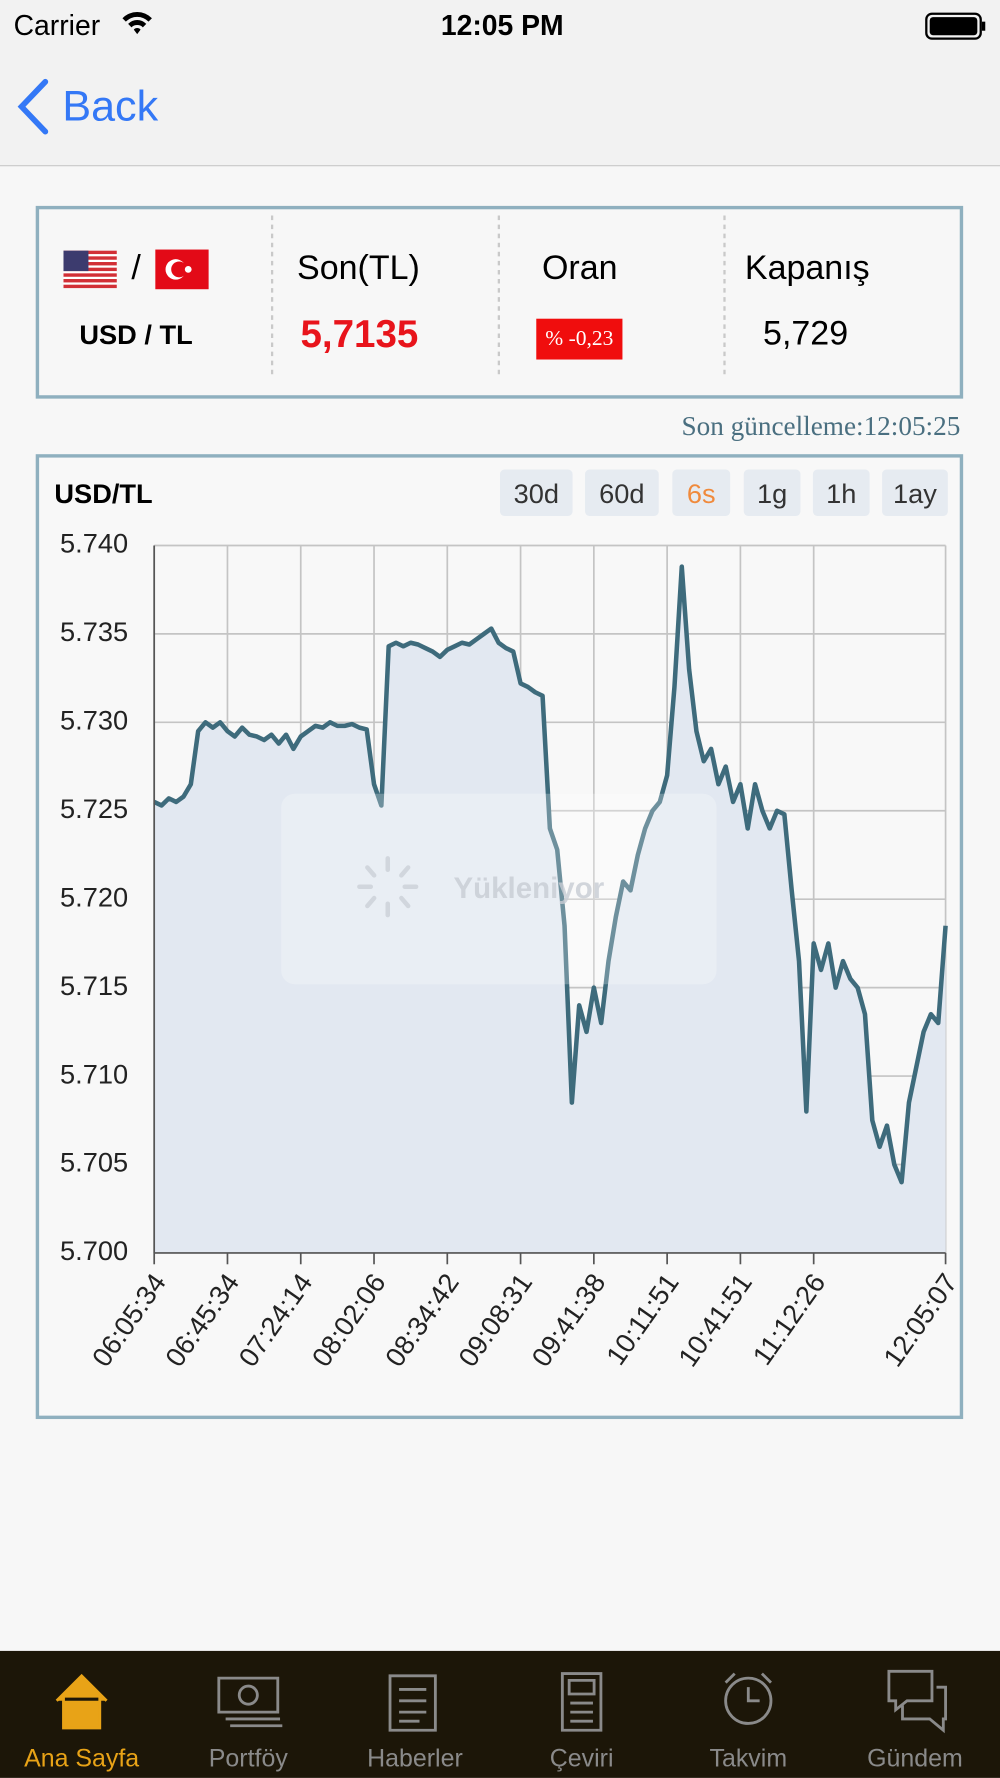 This screenshot has width=1000, height=1778. Describe the element at coordinates (94, 808) in the screenshot. I see `y-tick-label: 5.725` at that location.